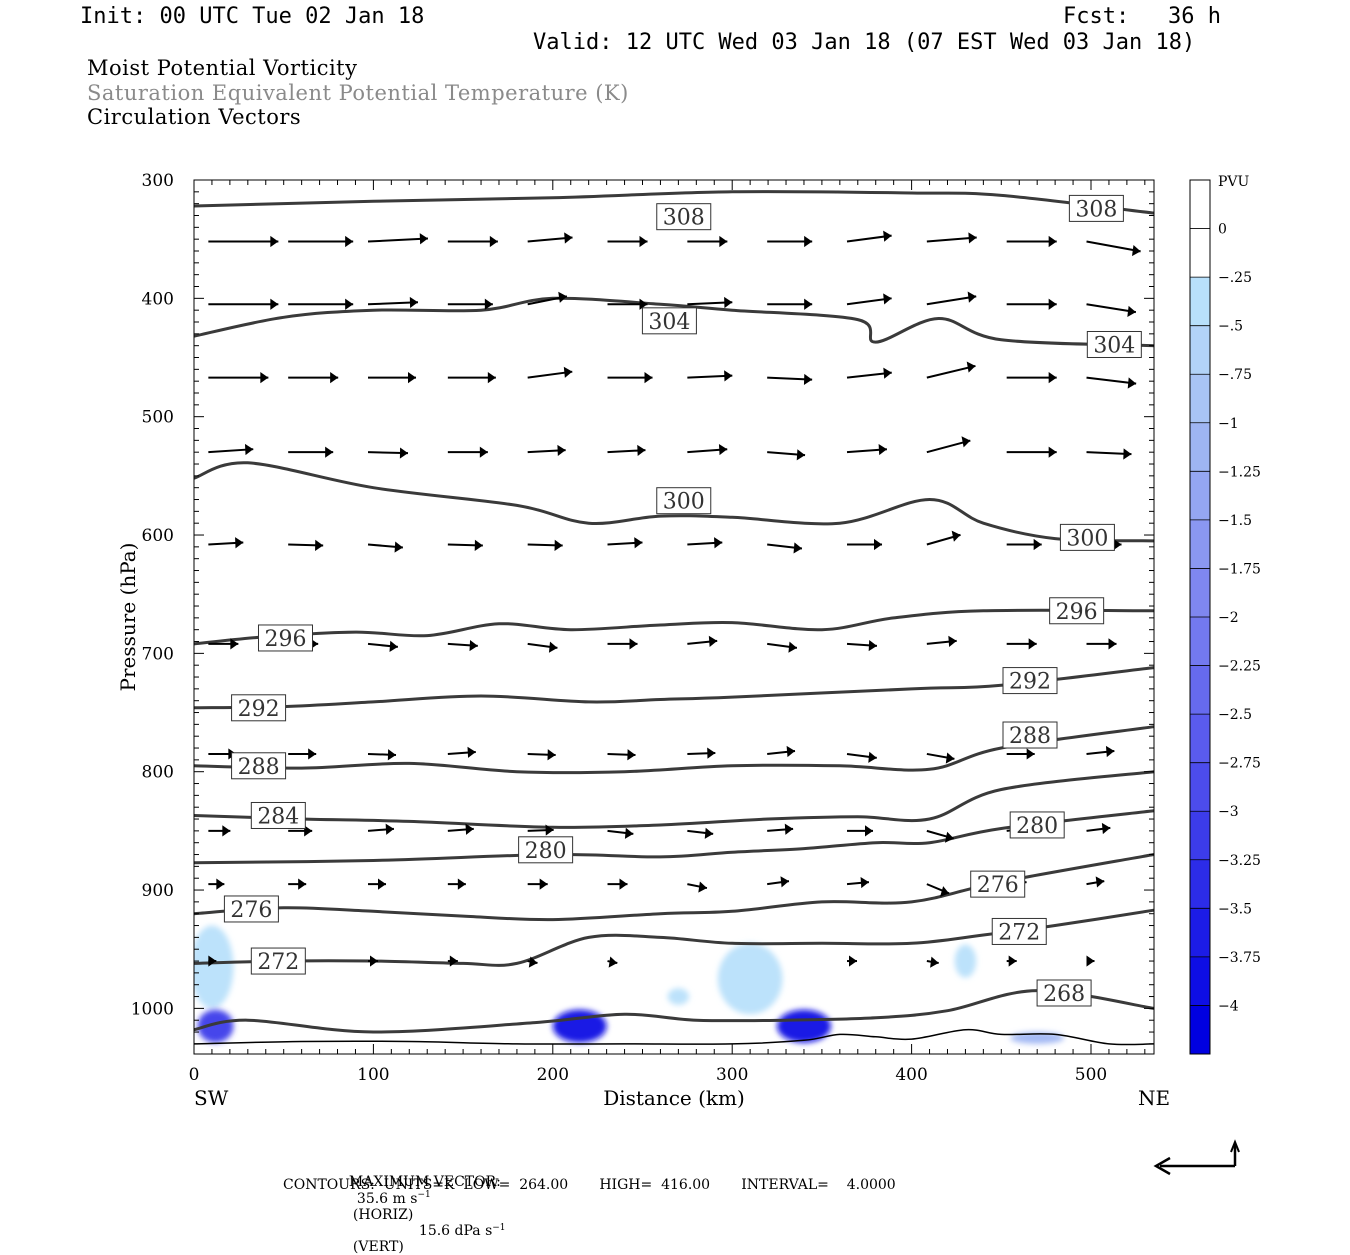 This screenshot has height=1255, width=1350. What do you see at coordinates (128, 617) in the screenshot?
I see `y-axis-label: Pressure (hPa)` at bounding box center [128, 617].